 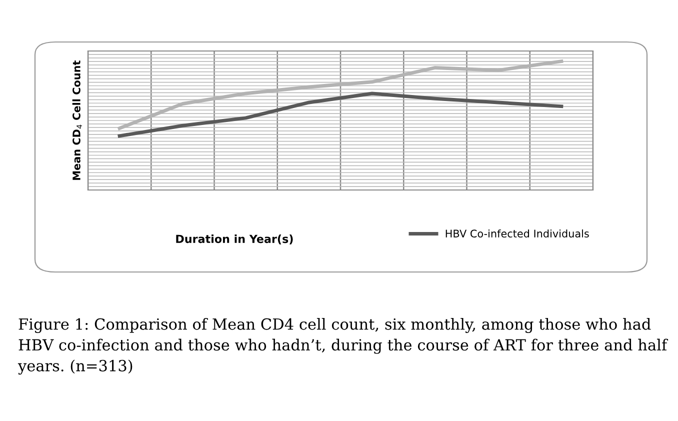 I want to click on caption: Figure 1: Comparison of Mean CD4 cell count, six monthly, among those who had HBV co-infection and those who hadn’t, during the course of ART for three and half years. (n=313), so click(x=343, y=346).